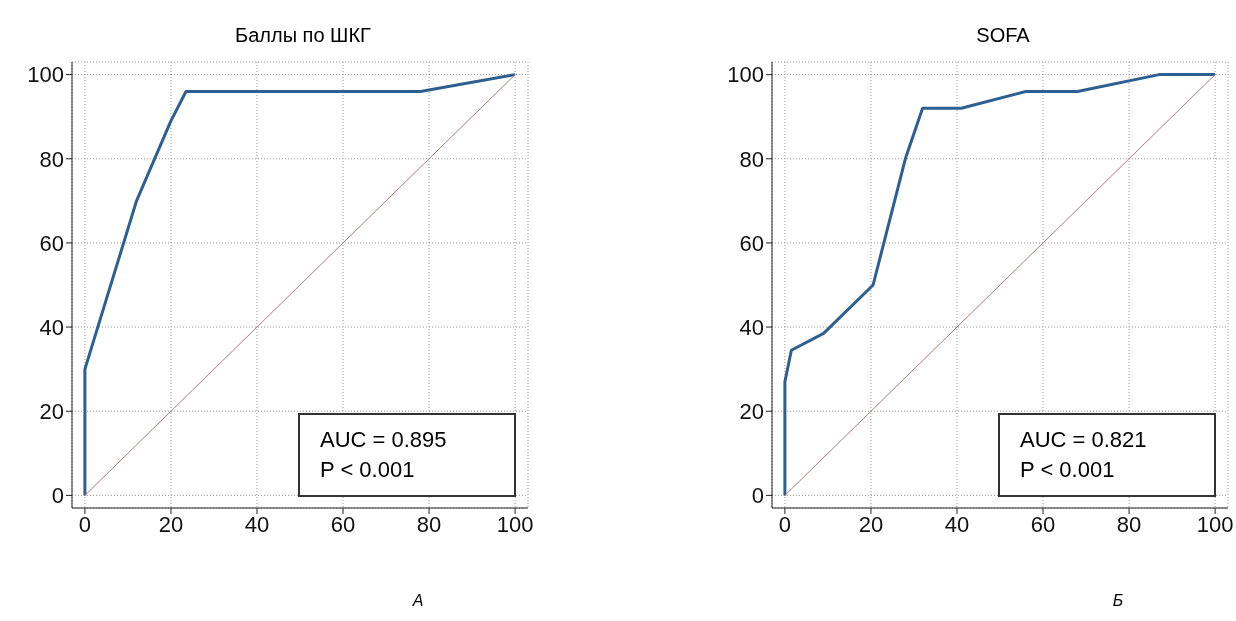  What do you see at coordinates (418, 601) in the screenshot?
I see `text: А` at bounding box center [418, 601].